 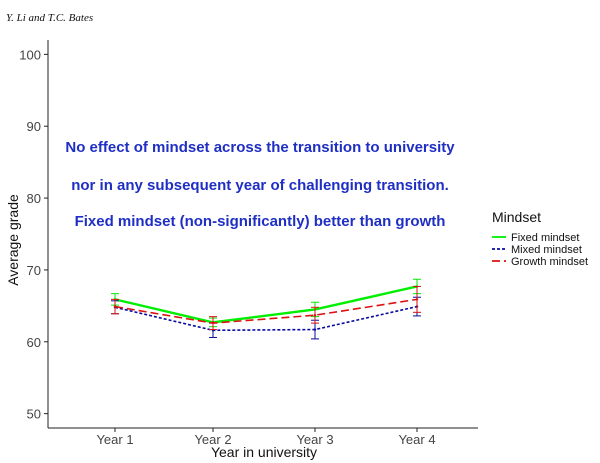 I want to click on y-tick-label: 80, so click(x=34, y=198).